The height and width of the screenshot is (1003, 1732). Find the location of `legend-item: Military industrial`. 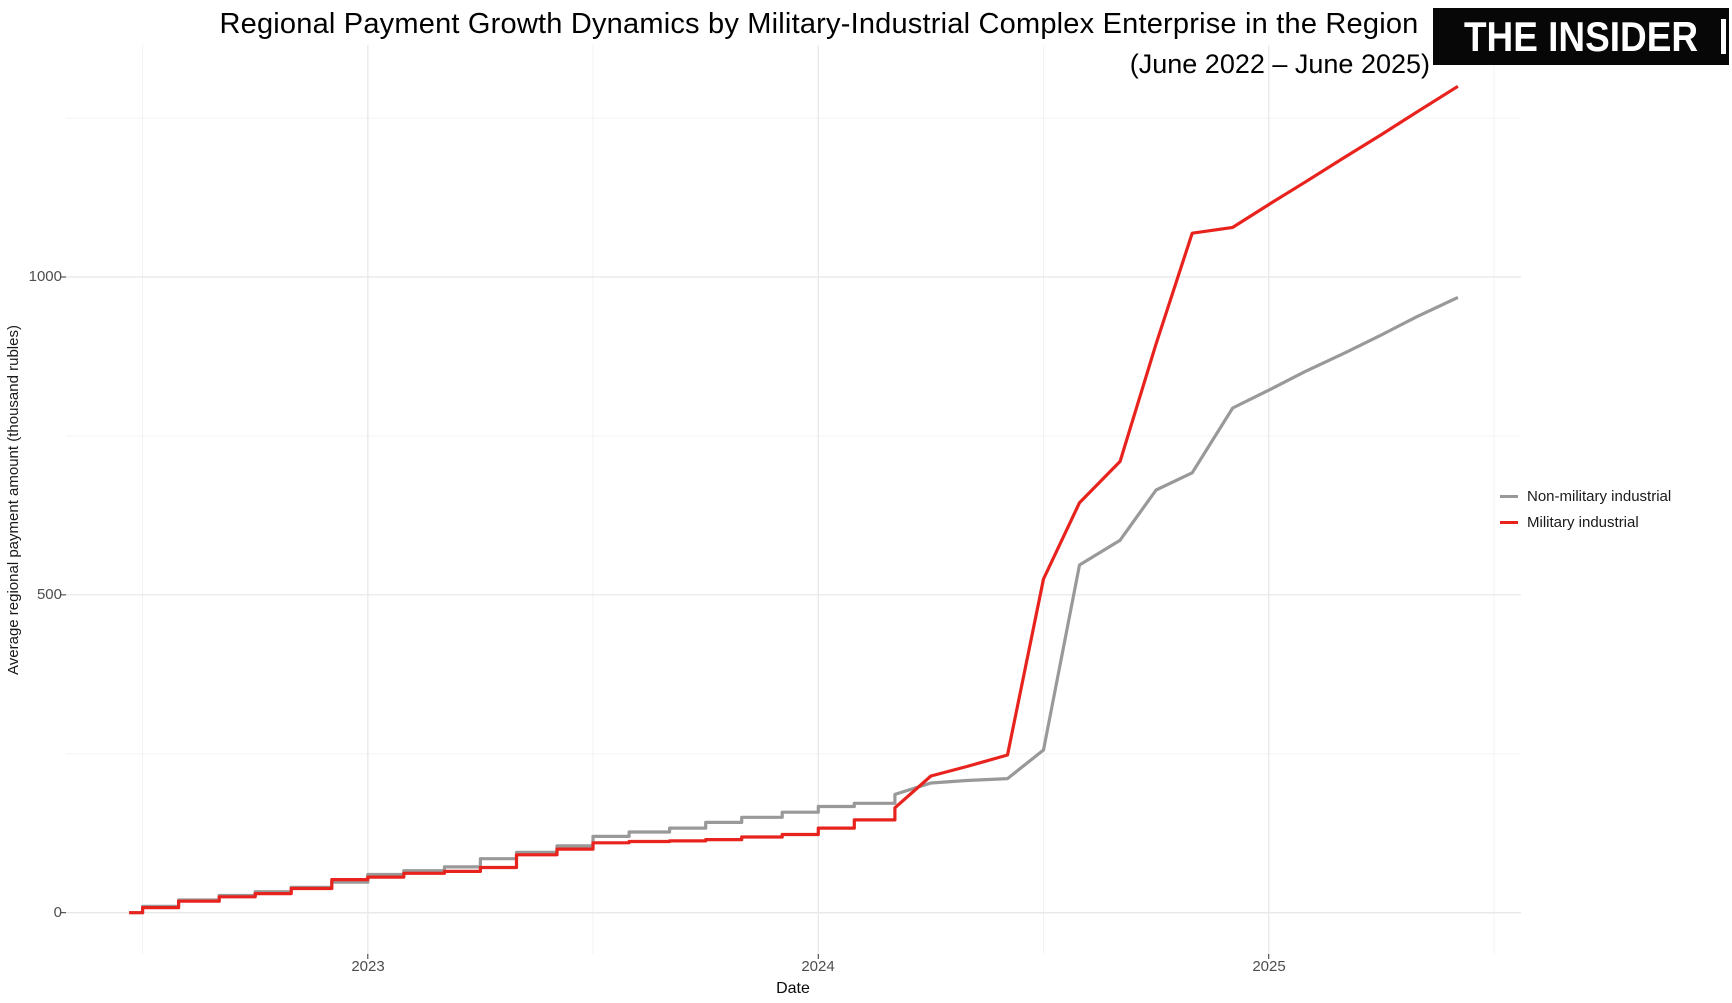

legend-item: Military industrial is located at coordinates (1585, 522).